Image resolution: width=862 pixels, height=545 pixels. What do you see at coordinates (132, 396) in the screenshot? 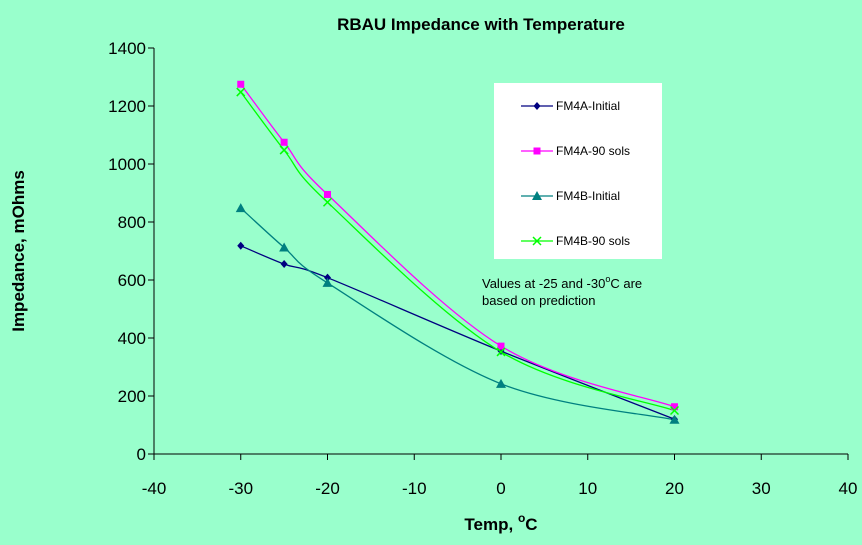
I see `y-tick-label: 200` at bounding box center [132, 396].